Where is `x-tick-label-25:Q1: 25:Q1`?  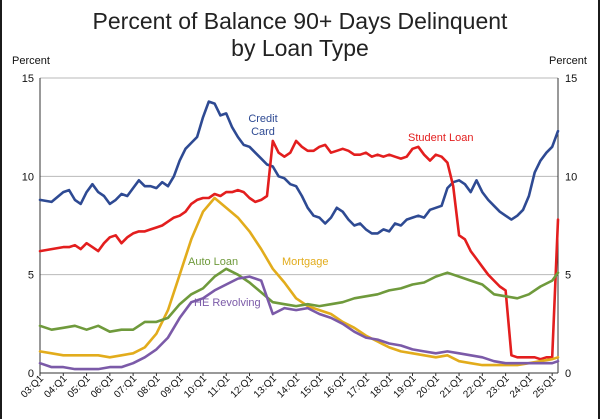 x-tick-label-25:Q1: 25:Q1 is located at coordinates (544, 386).